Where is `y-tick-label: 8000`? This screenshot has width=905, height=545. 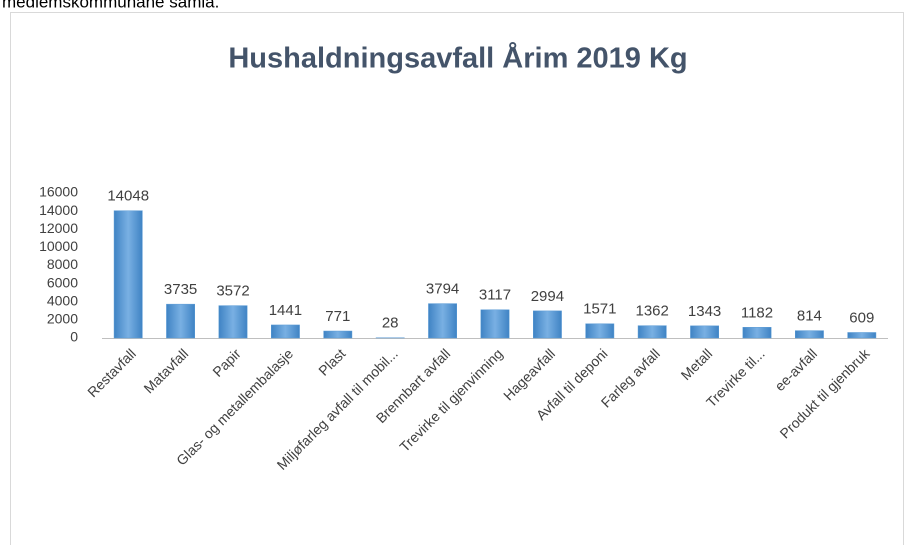
y-tick-label: 8000 is located at coordinates (62, 264).